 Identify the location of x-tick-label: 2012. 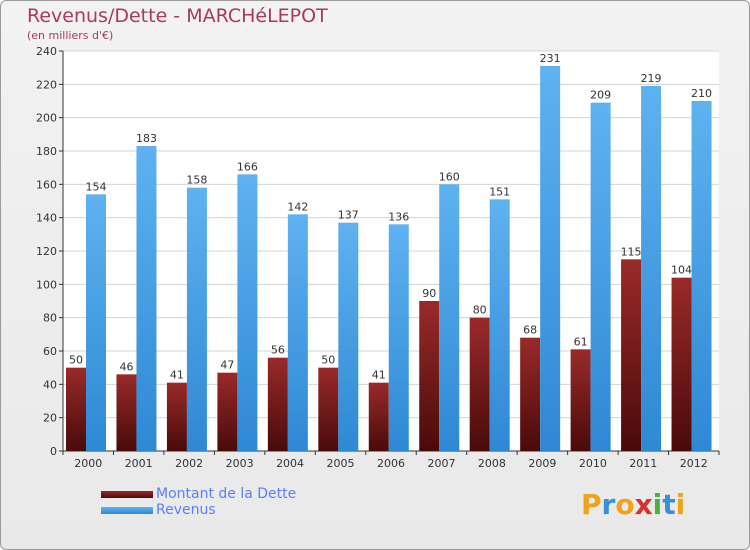
(694, 463).